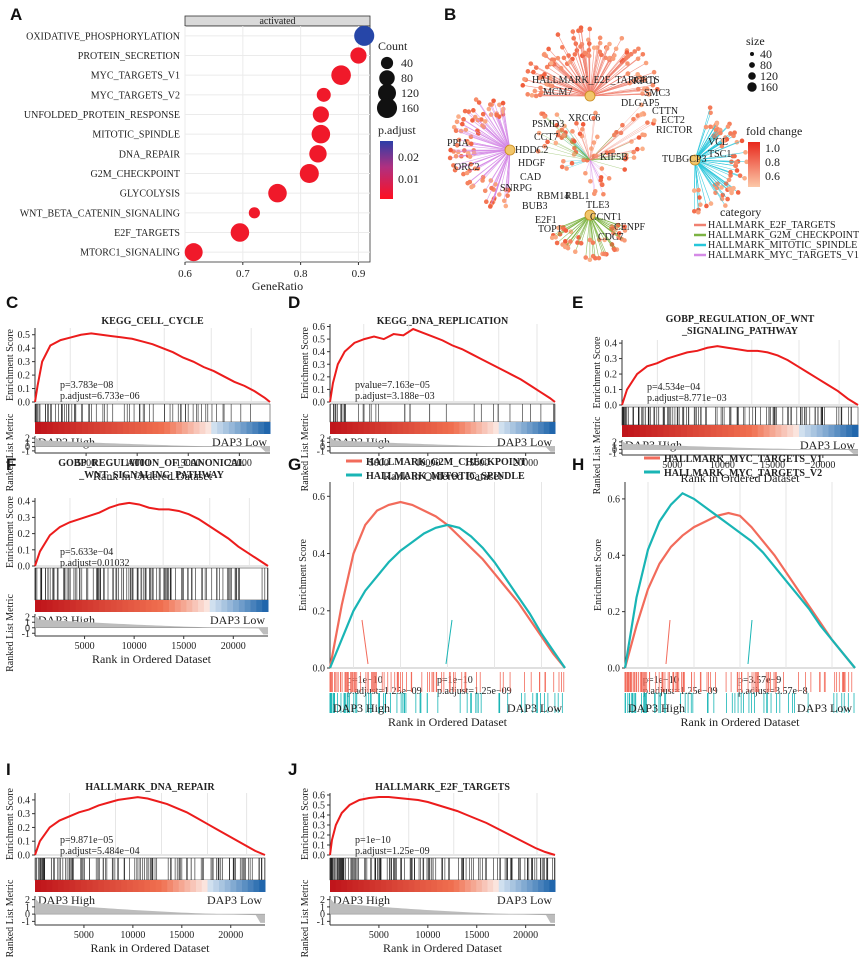 Image resolution: width=865 pixels, height=965 pixels. What do you see at coordinates (530, 177) in the screenshot?
I see `gene-label: CAD` at bounding box center [530, 177].